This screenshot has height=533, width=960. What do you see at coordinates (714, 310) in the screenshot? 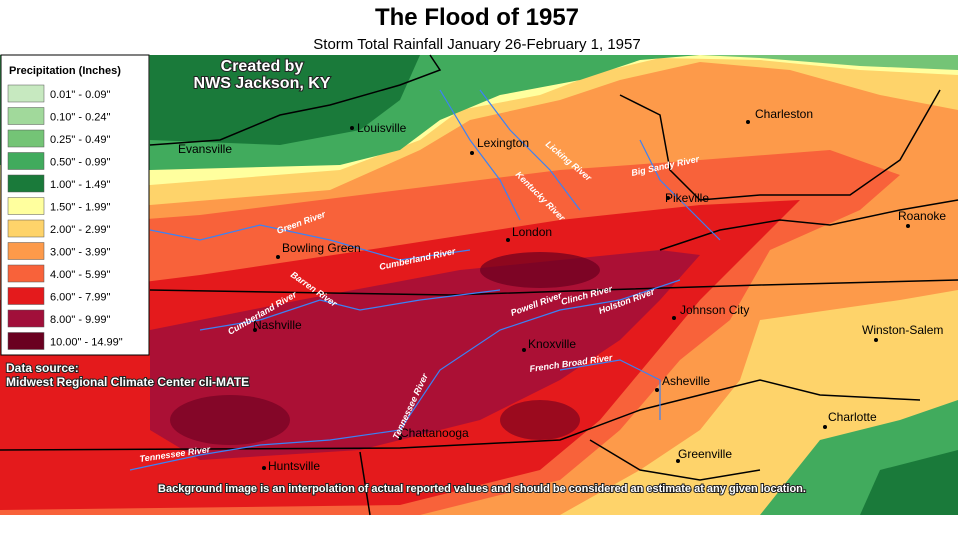
I see `city-label: Johnson City` at bounding box center [714, 310].